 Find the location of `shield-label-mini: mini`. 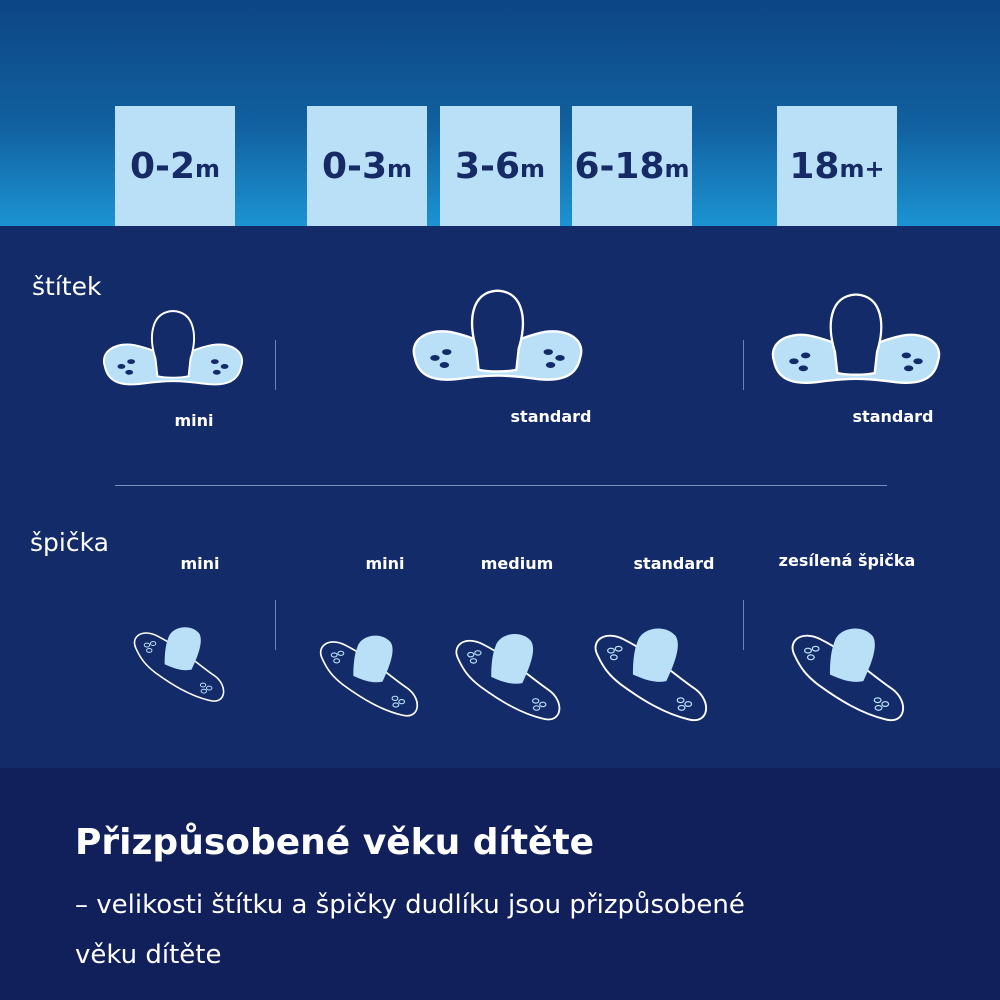

shield-label-mini: mini is located at coordinates (194, 420).